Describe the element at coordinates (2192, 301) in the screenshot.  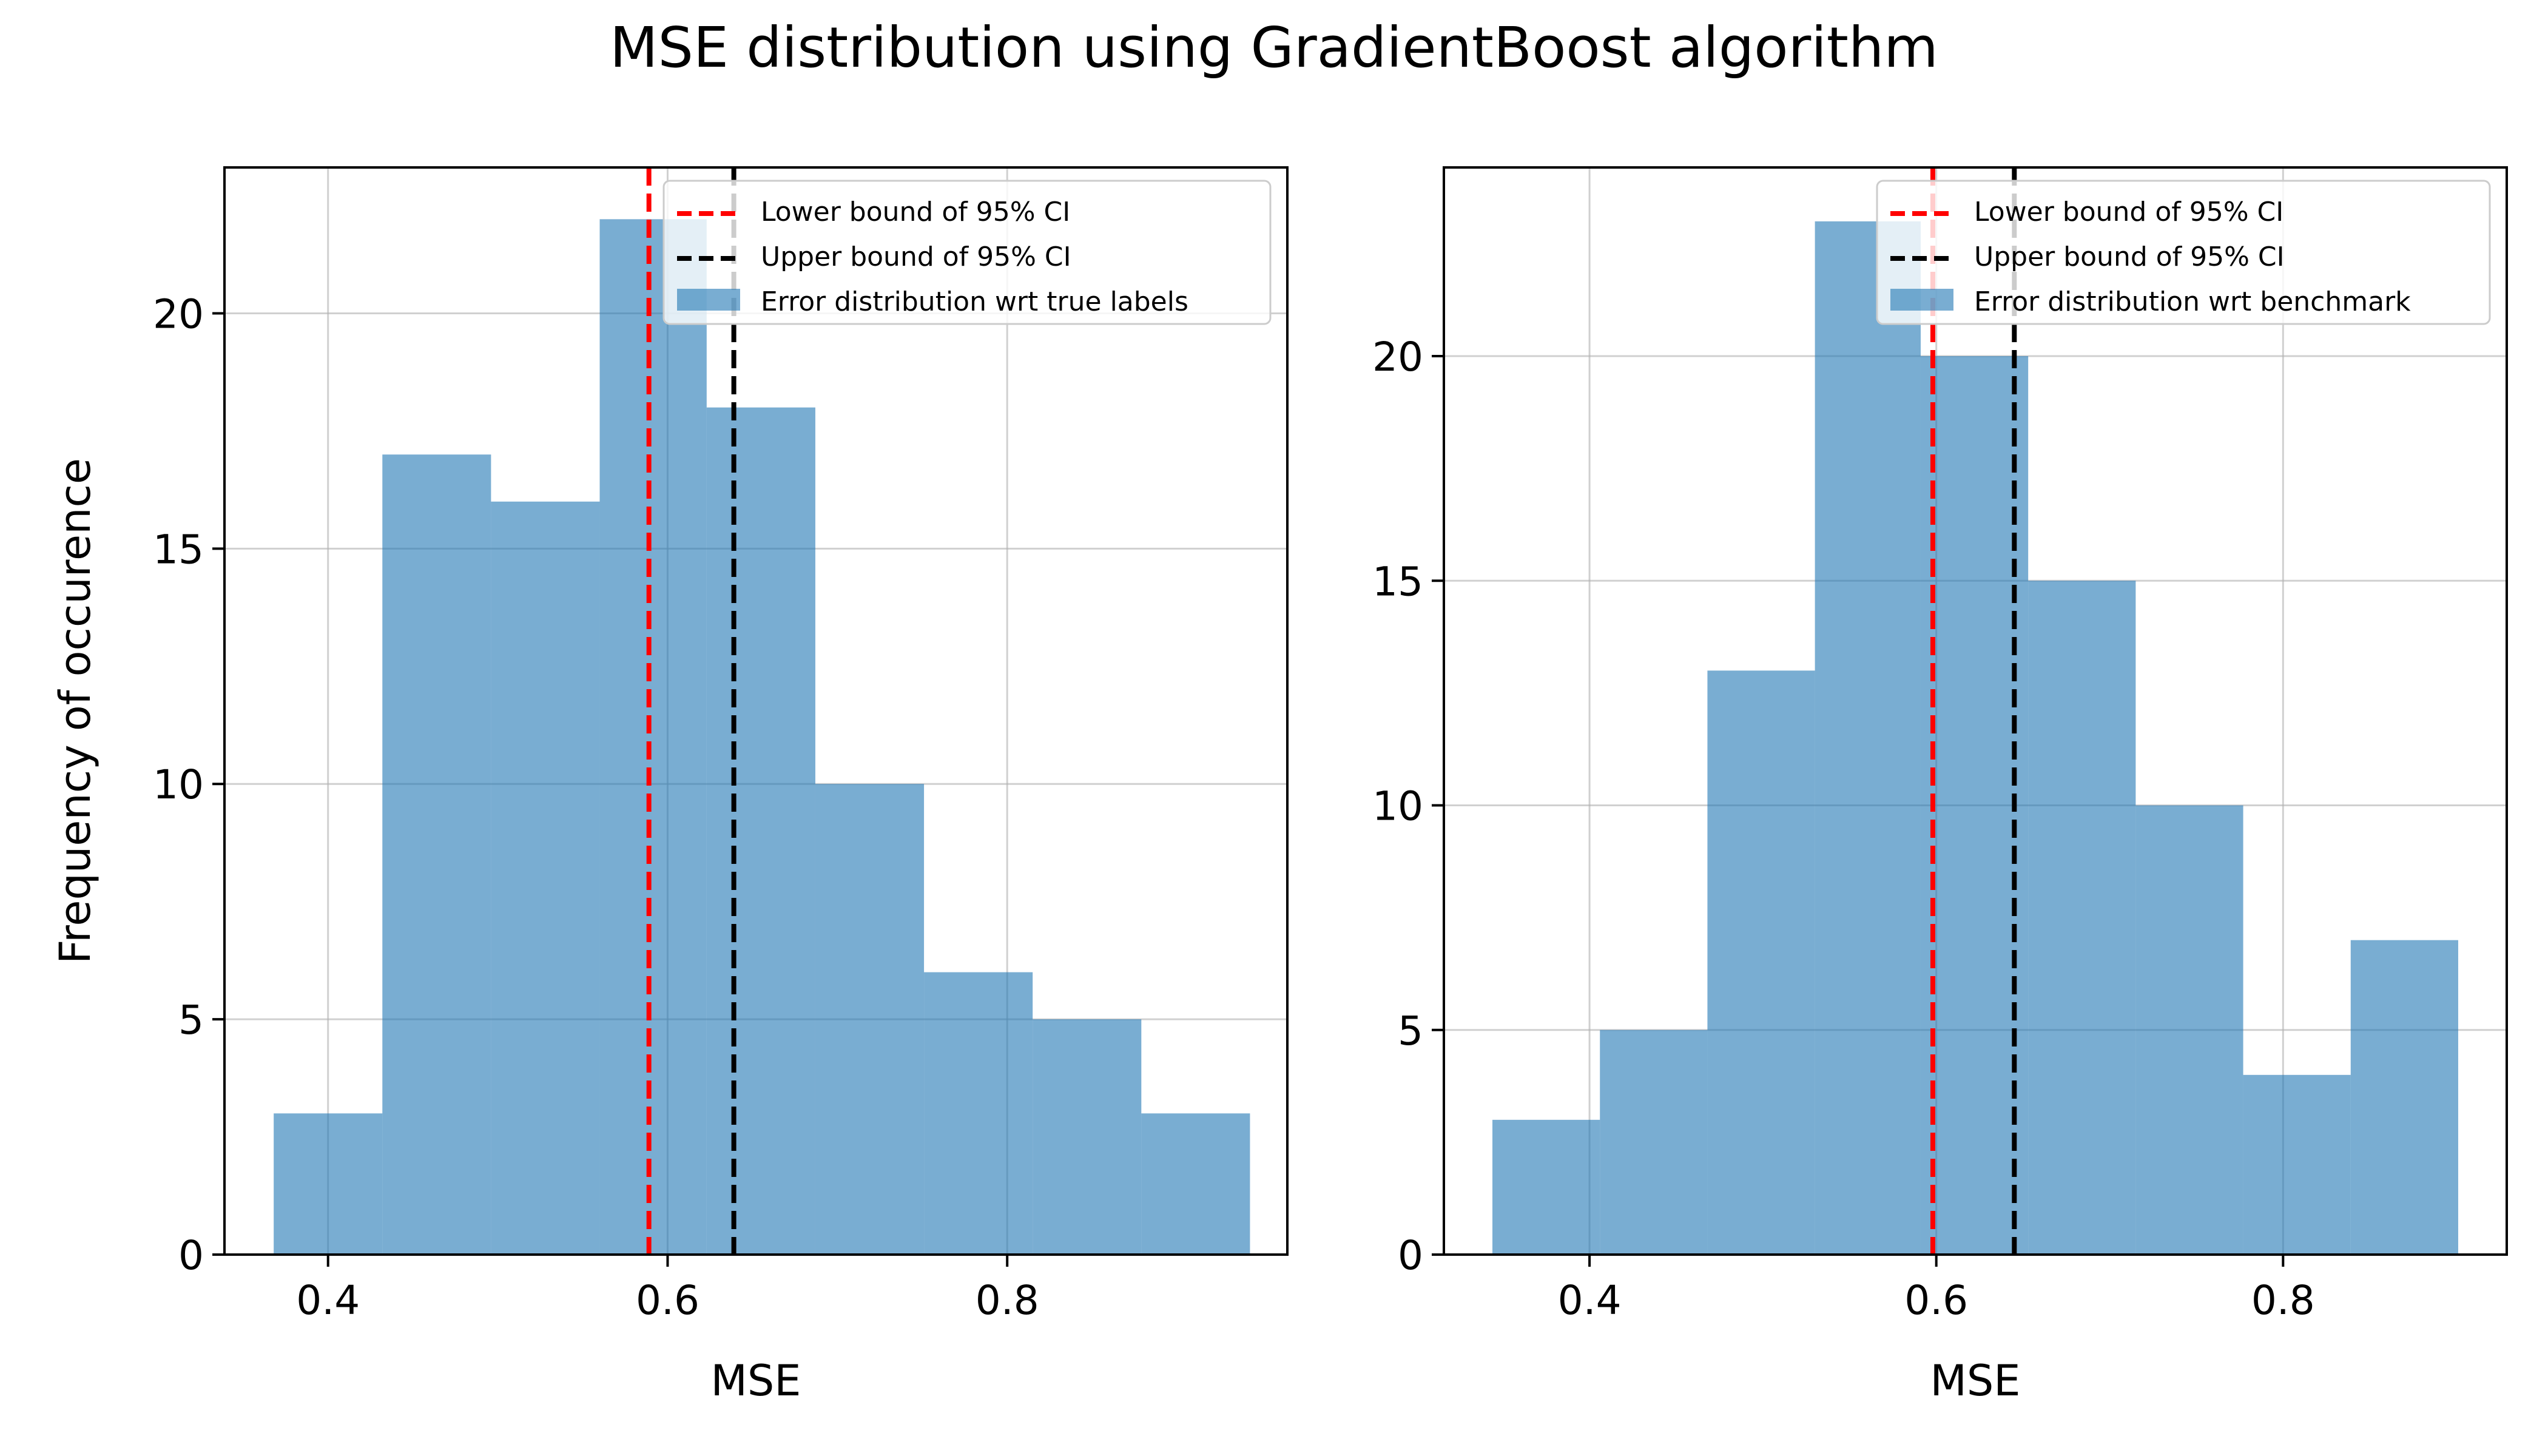
I see `legend-label: Error distribution wrt benchmark` at that location.